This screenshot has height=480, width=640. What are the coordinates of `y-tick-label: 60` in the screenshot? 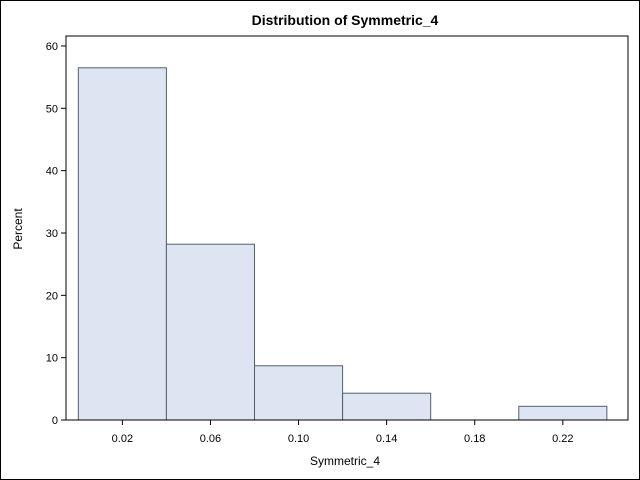 It's located at (52, 47).